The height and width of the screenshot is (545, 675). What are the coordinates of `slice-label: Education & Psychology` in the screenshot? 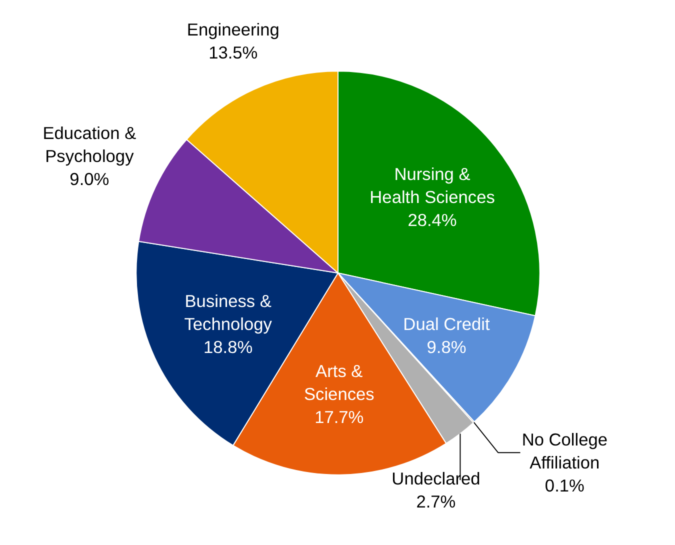 It's located at (89, 144).